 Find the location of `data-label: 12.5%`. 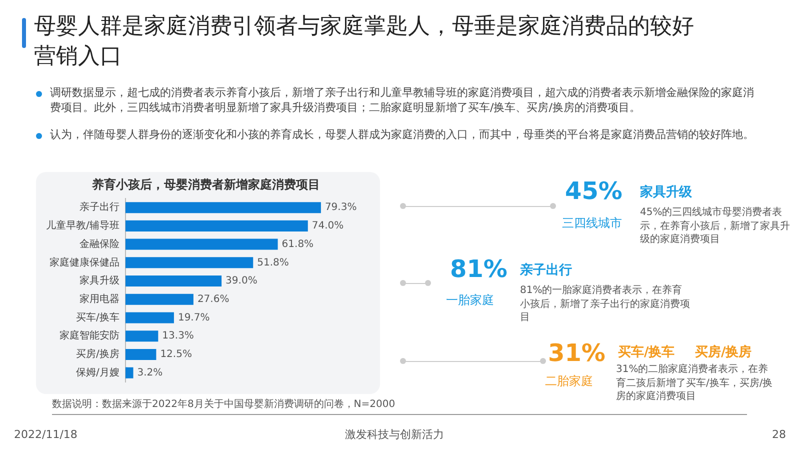

data-label: 12.5% is located at coordinates (176, 354).